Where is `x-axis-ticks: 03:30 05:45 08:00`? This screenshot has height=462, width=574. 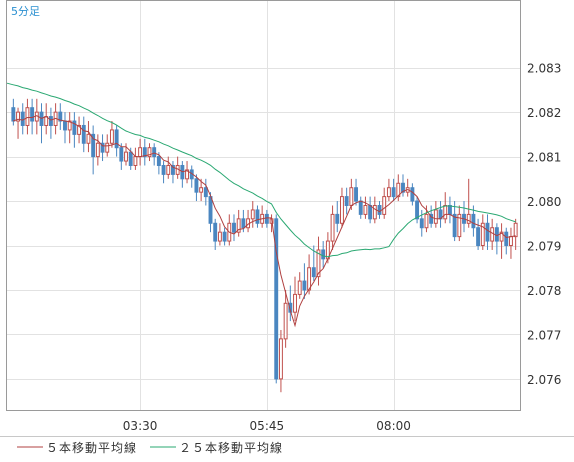
x-axis-ticks: 03:30 05:45 08:00 is located at coordinates (267, 426).